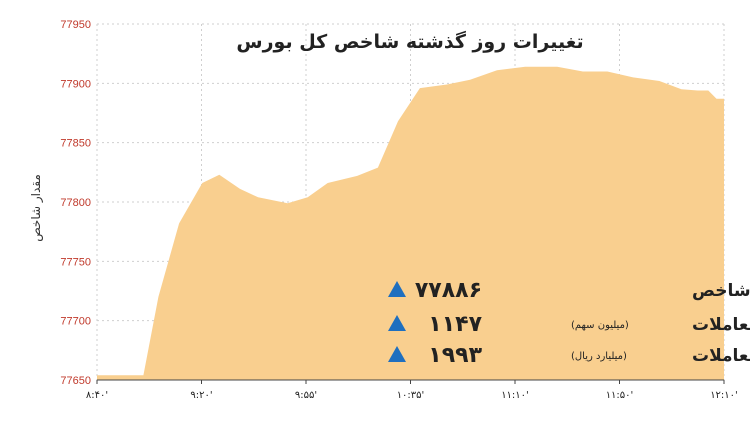 The width and height of the screenshot is (750, 443). What do you see at coordinates (75, 381) in the screenshot?
I see `y-tick-label: 77650` at bounding box center [75, 381].